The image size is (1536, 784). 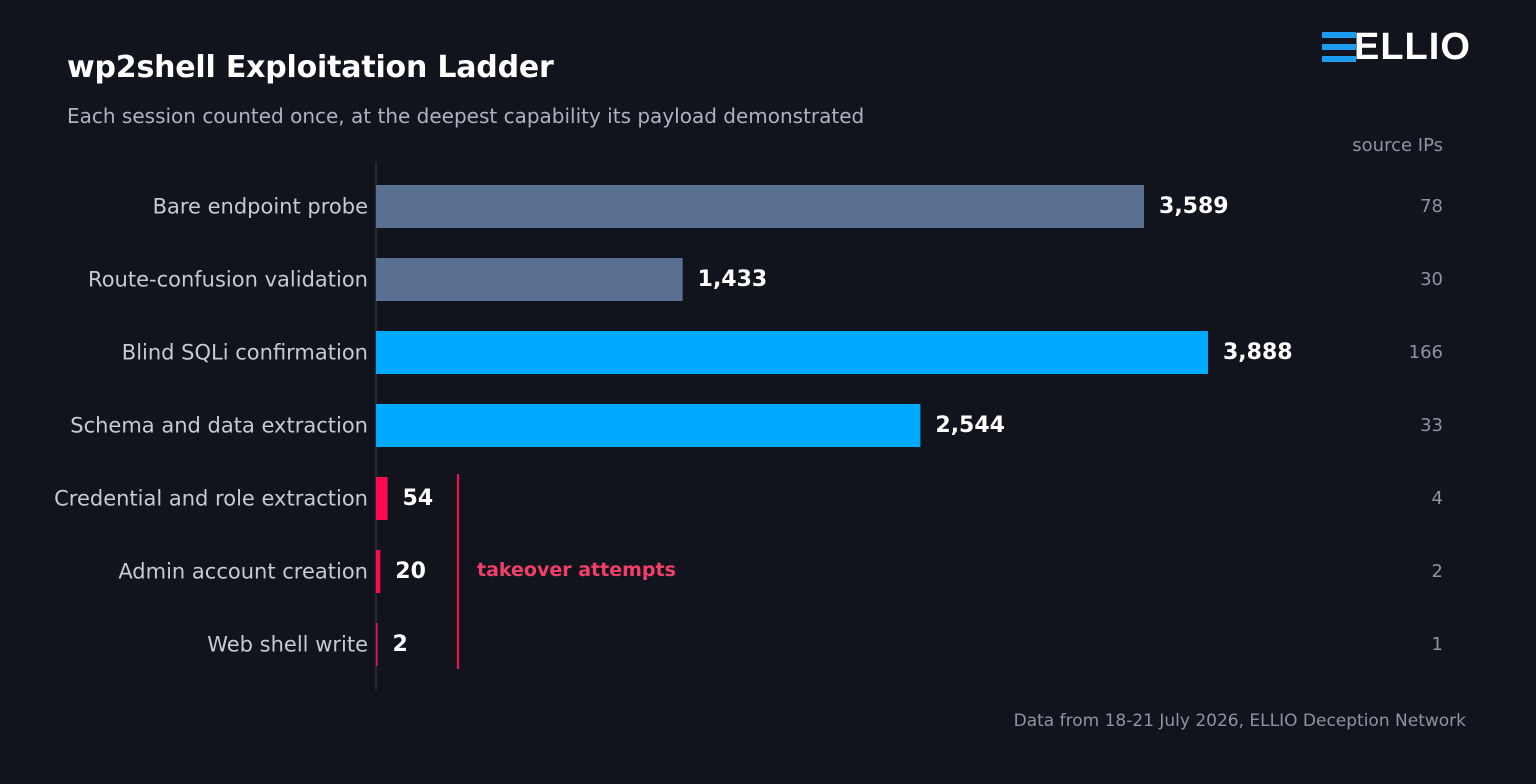 I want to click on source-ips-value: 30, so click(x=1431, y=279).